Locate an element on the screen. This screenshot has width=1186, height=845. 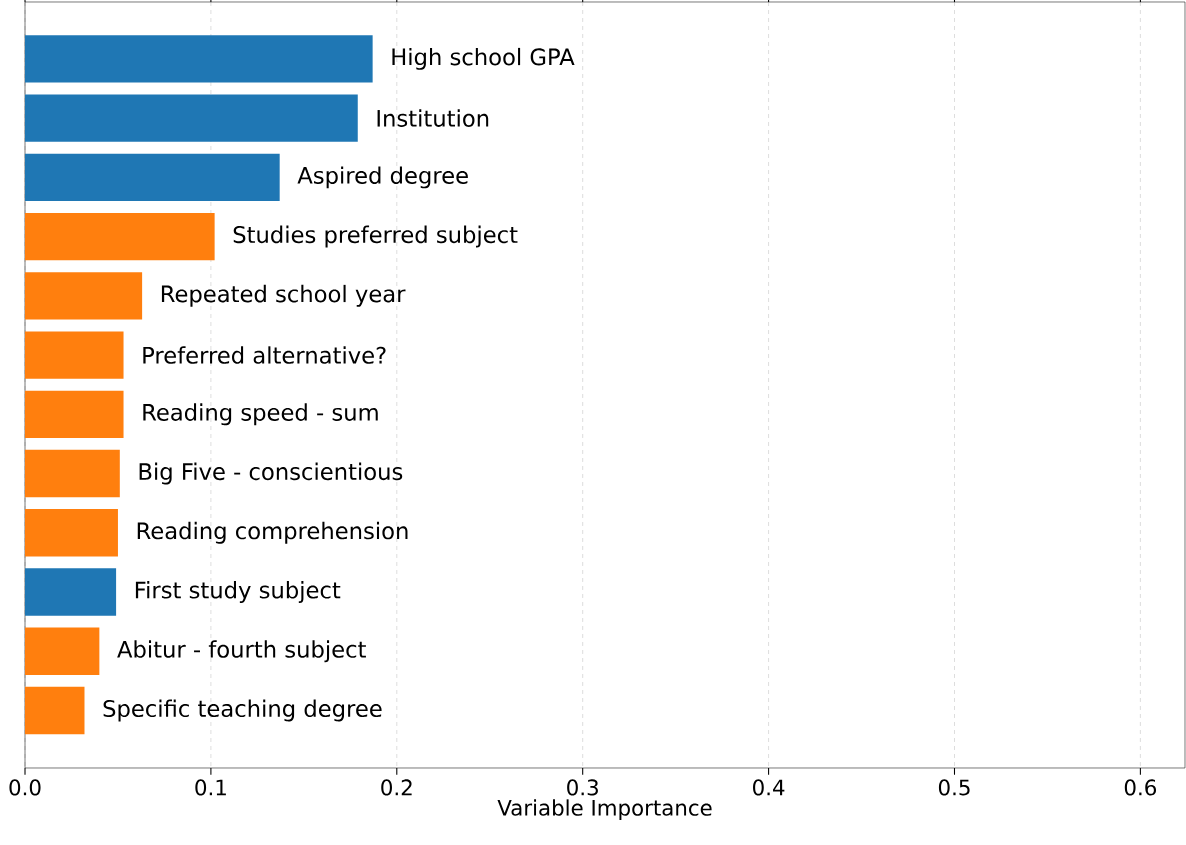
x-tick-label: 0.6 is located at coordinates (1140, 787).